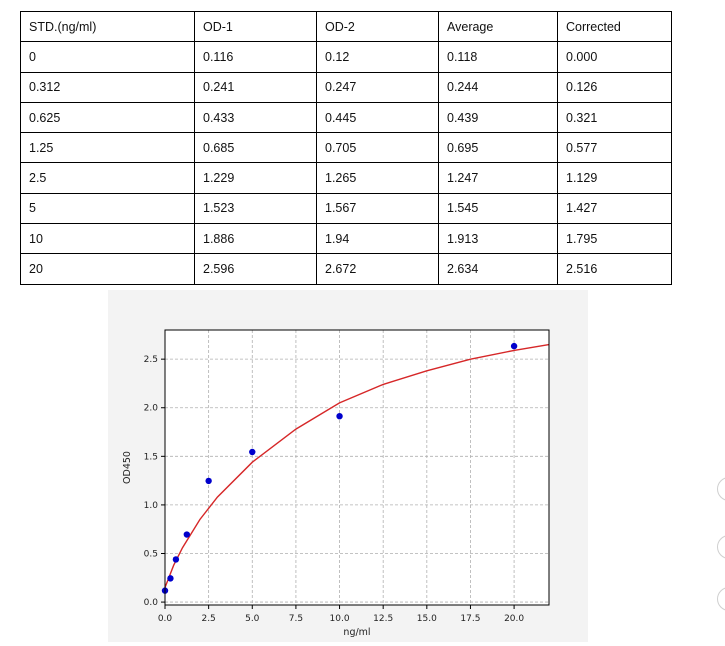 Image resolution: width=725 pixels, height=646 pixels. I want to click on y-tick-label: 0.0, so click(151, 603).